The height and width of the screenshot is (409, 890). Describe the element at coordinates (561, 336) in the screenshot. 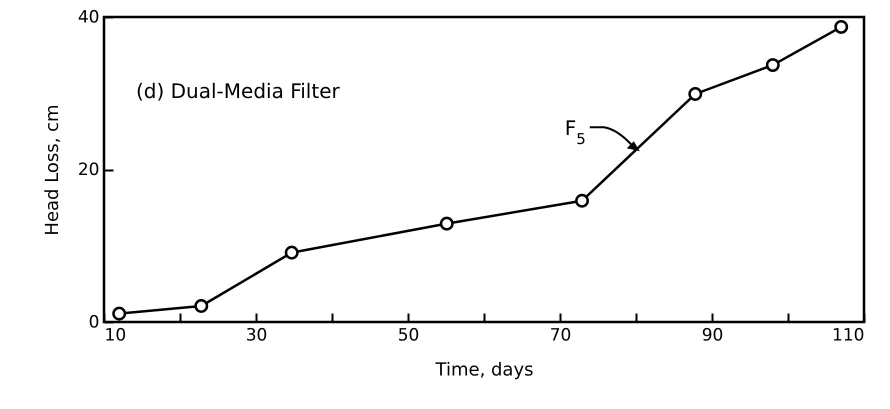

I see `x-tick-label: 70` at that location.